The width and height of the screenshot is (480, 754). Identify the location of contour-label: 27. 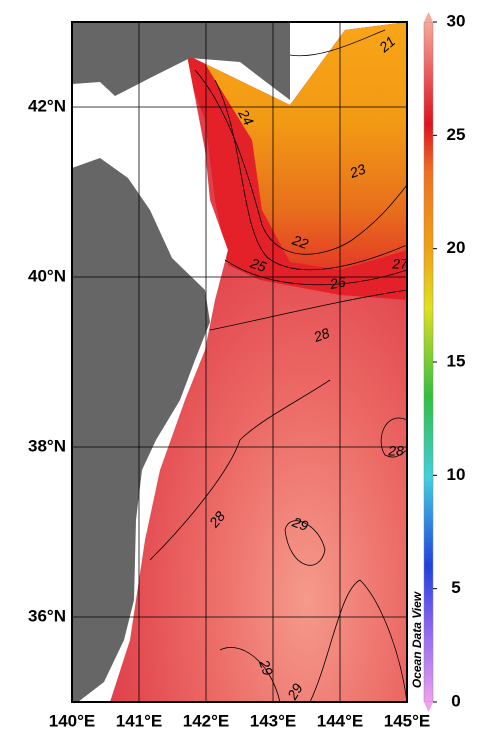
(400, 264).